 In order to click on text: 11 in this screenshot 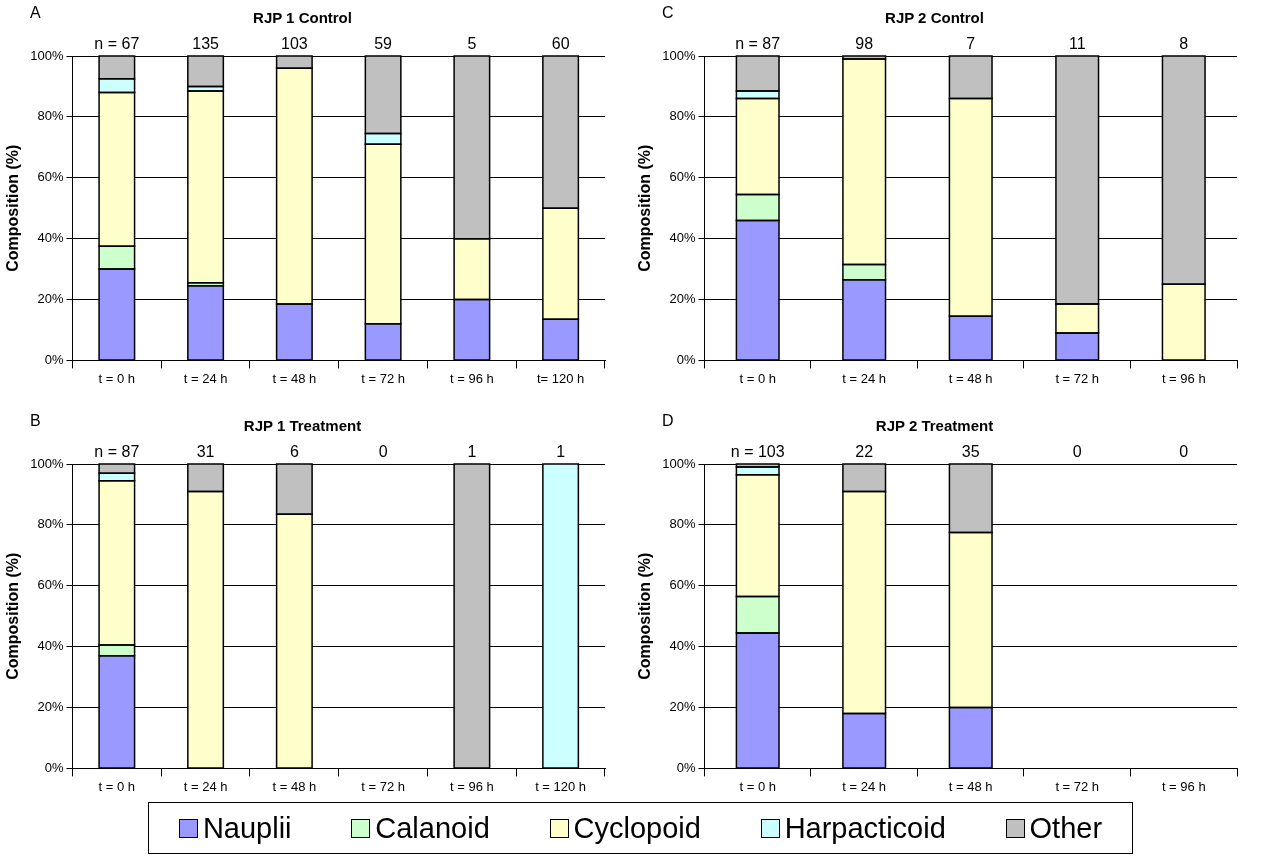, I will do `click(1077, 44)`.